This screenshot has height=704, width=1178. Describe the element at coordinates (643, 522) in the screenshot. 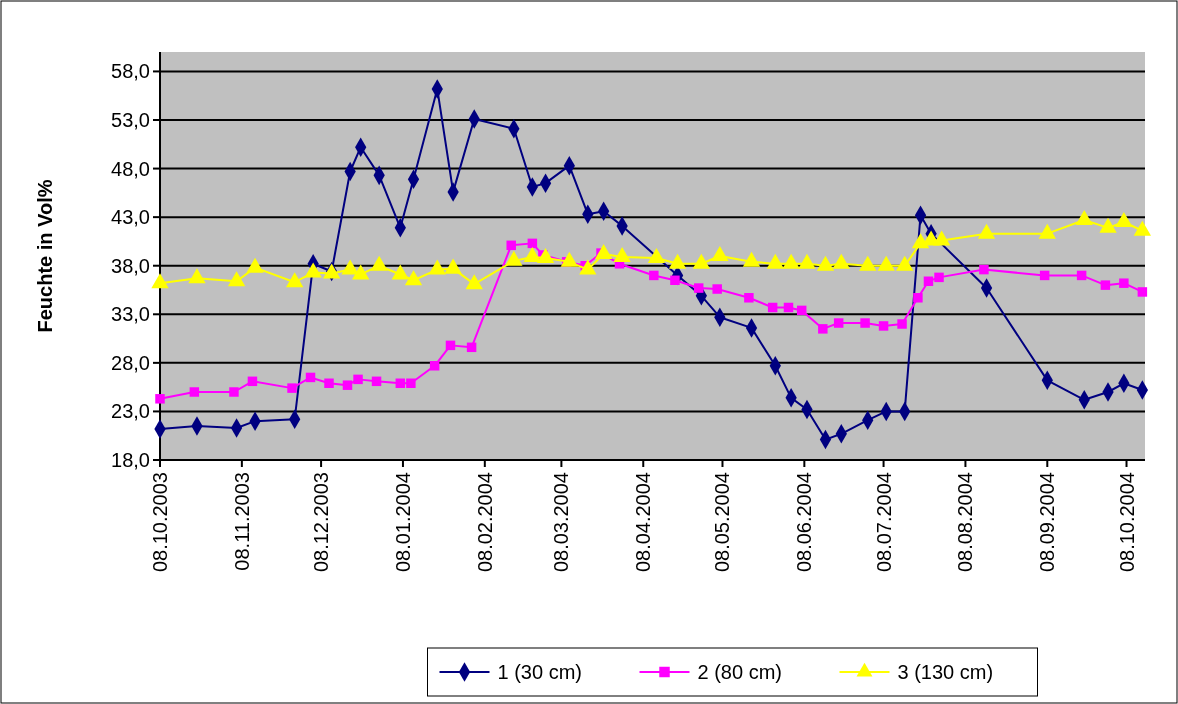

I see `x-tick-label: 08.04.2004` at that location.